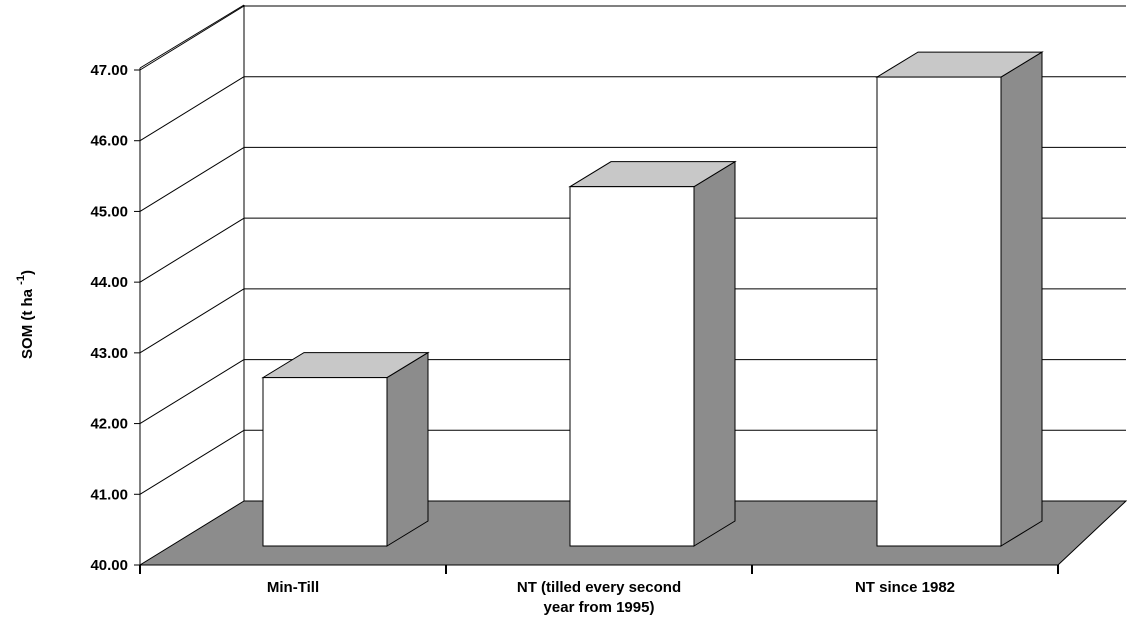  What do you see at coordinates (109, 282) in the screenshot?
I see `y-tick-label: 44.00` at bounding box center [109, 282].